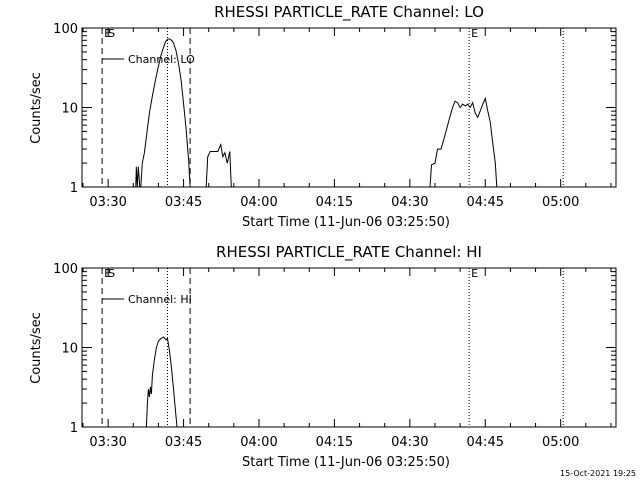 The image size is (640, 480). What do you see at coordinates (161, 59) in the screenshot?
I see `legend-label-lo: Channel: LO` at bounding box center [161, 59].